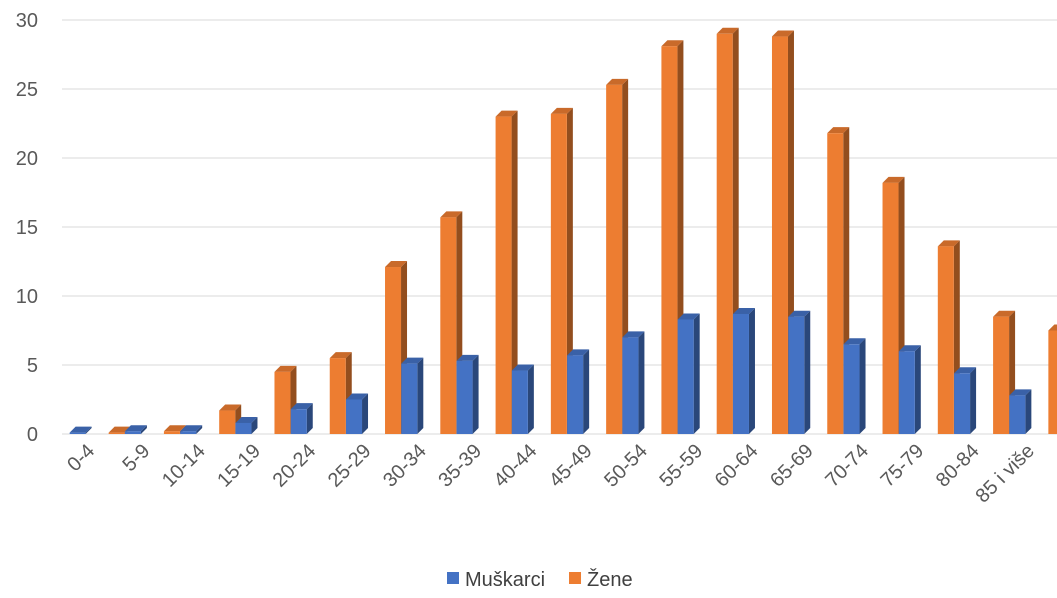 The image size is (1057, 598). Describe the element at coordinates (27, 90) in the screenshot. I see `y-tick-label: 25` at that location.